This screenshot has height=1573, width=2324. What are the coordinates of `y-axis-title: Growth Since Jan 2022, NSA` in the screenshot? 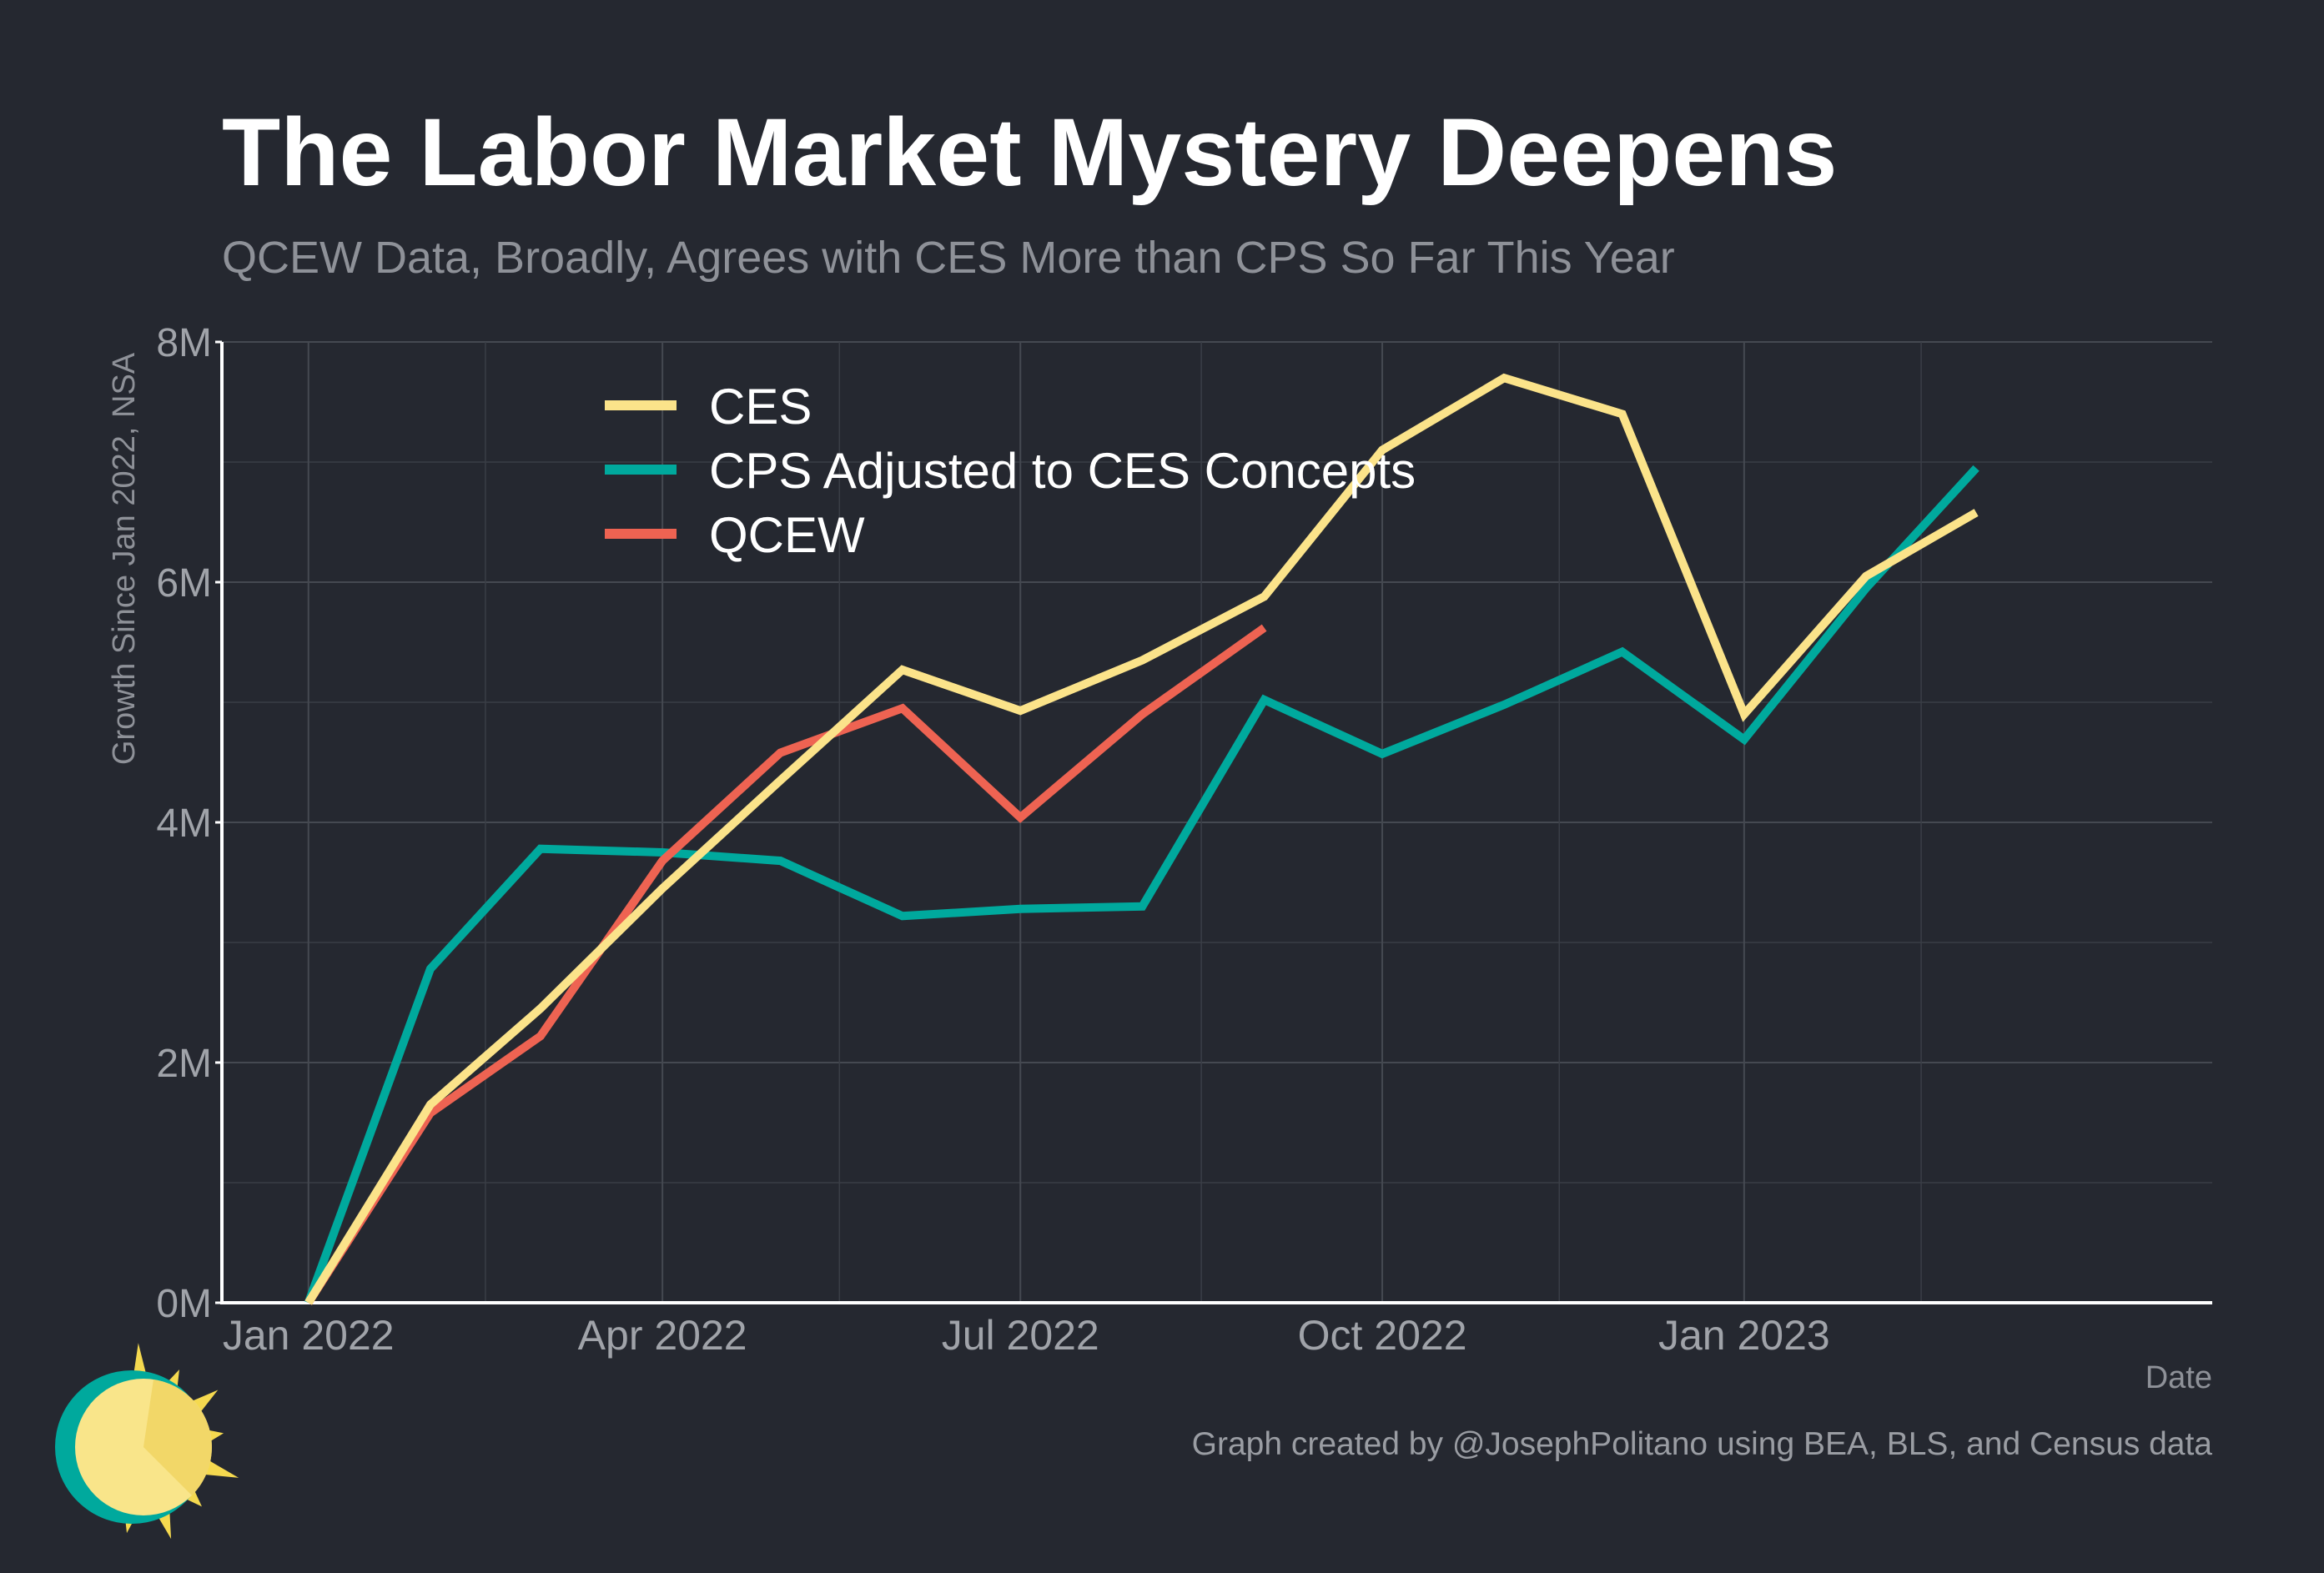 It's located at (124, 558).